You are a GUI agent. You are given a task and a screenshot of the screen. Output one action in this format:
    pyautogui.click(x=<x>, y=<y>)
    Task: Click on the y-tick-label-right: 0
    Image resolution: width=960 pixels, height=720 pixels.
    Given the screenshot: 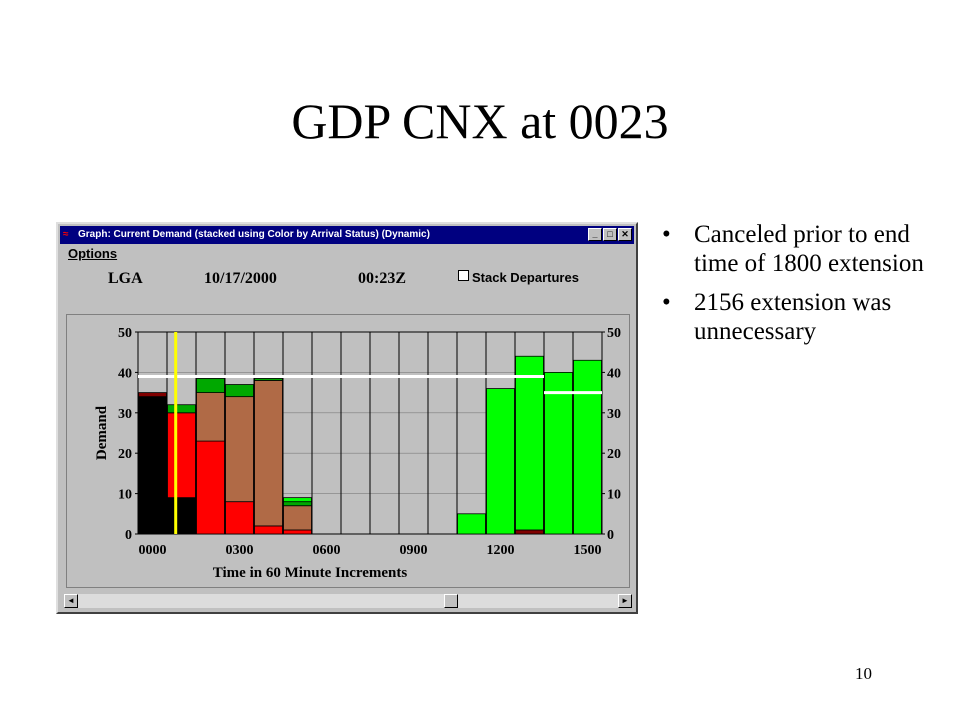 What is the action you would take?
    pyautogui.click(x=610, y=535)
    